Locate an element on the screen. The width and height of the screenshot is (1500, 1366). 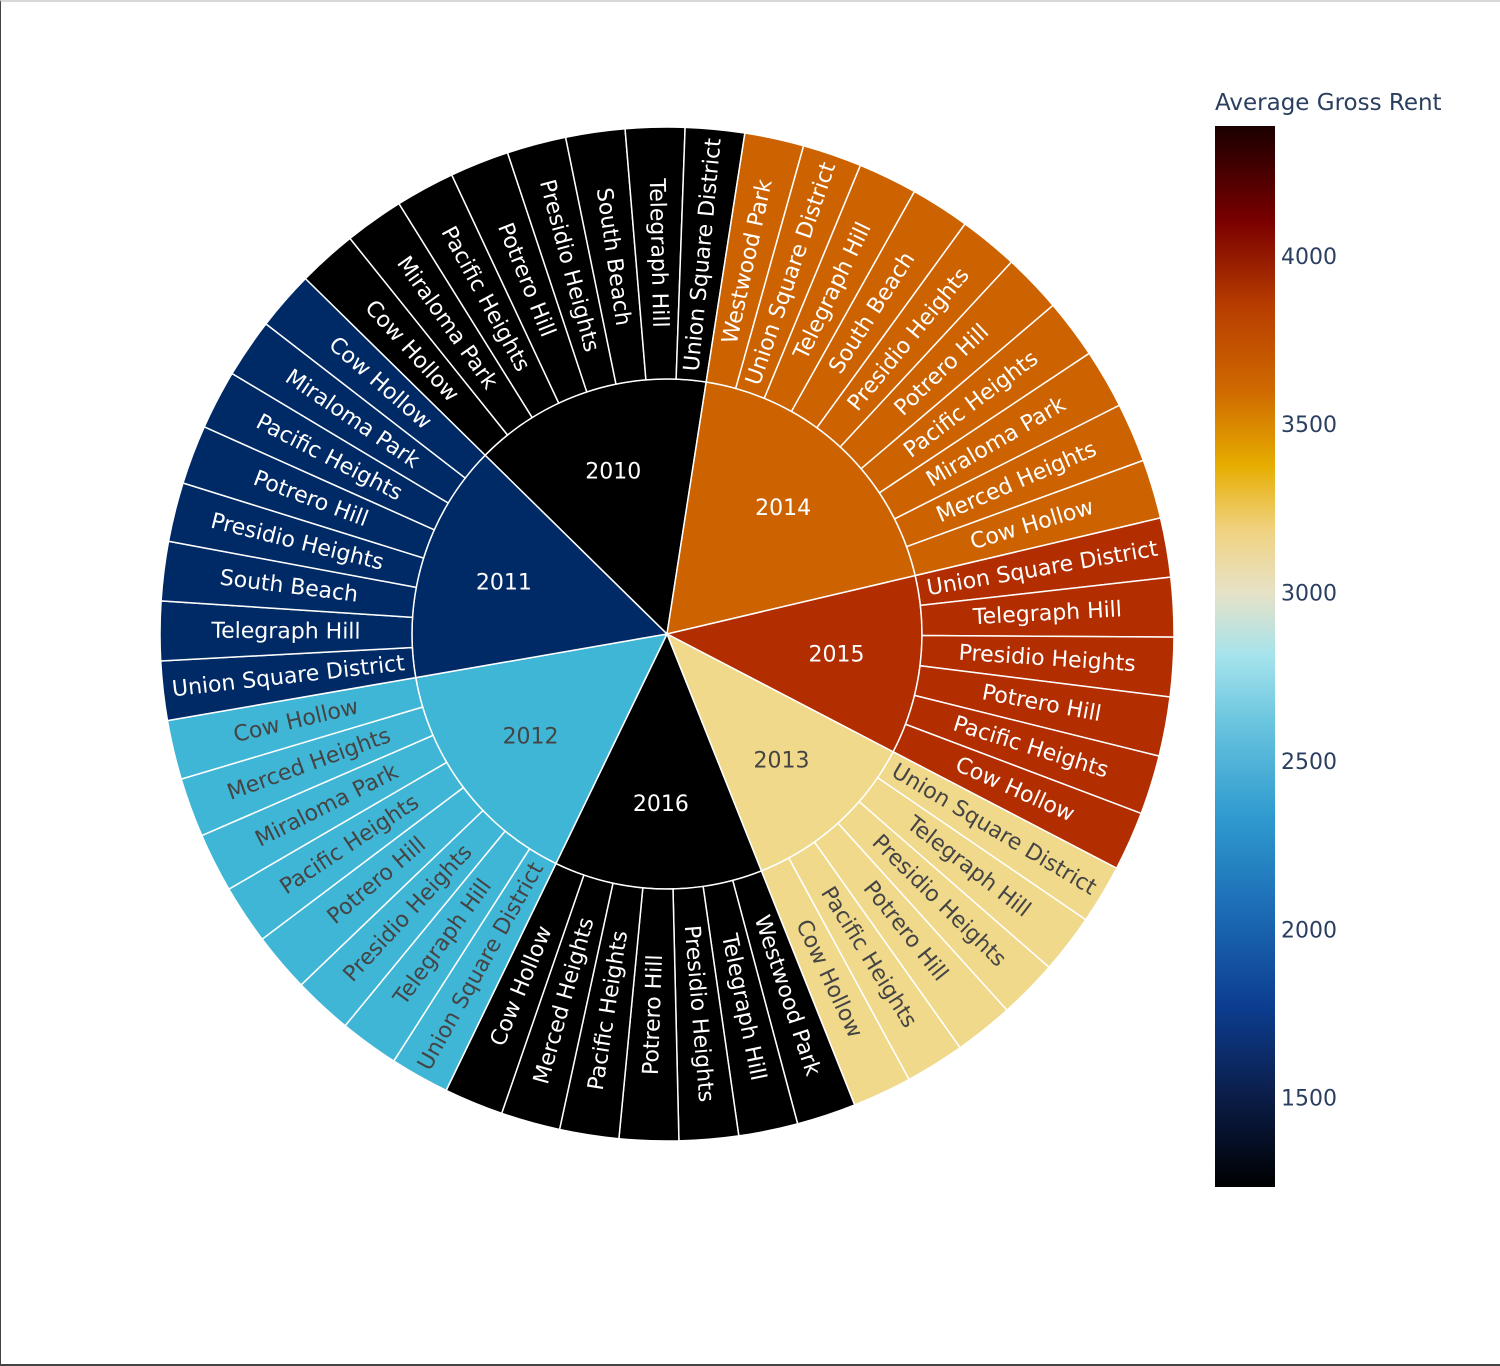
colorbar-ticks: 1500 2000 2500 3000 3500 4000 is located at coordinates (1309, 678).